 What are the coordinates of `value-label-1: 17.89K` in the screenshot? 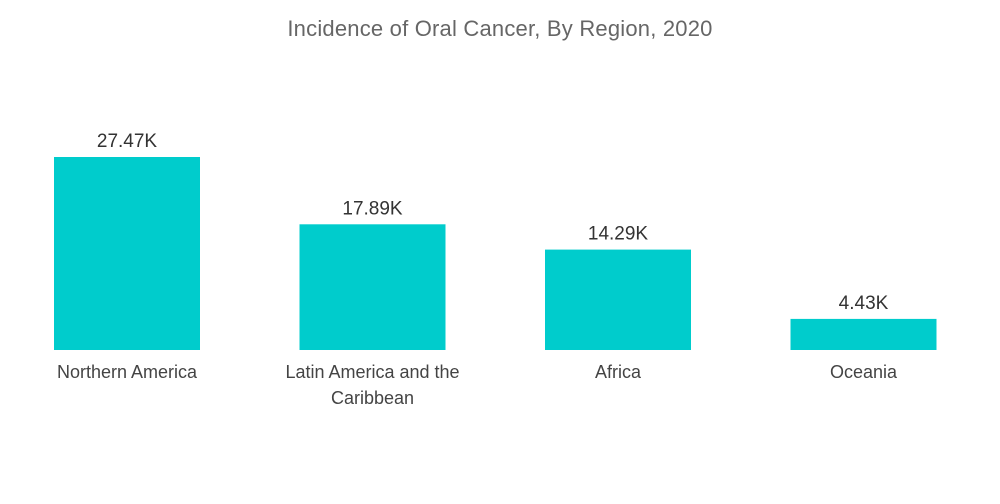 It's located at (372, 208).